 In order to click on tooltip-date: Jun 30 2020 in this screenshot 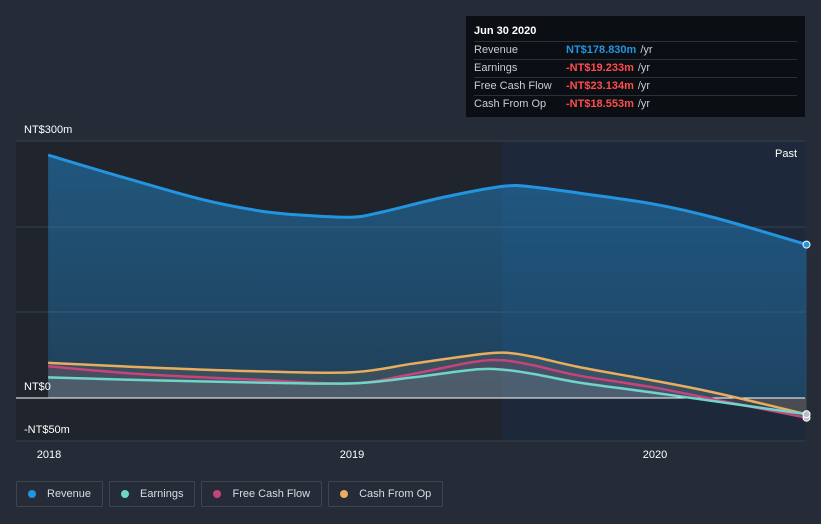, I will do `click(505, 31)`.